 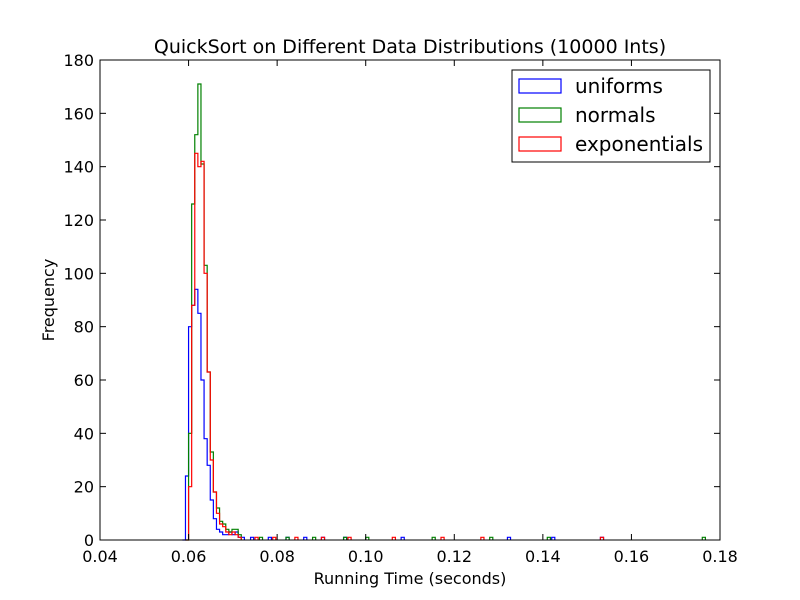 I want to click on x-tick-label: 0.06, so click(x=189, y=556).